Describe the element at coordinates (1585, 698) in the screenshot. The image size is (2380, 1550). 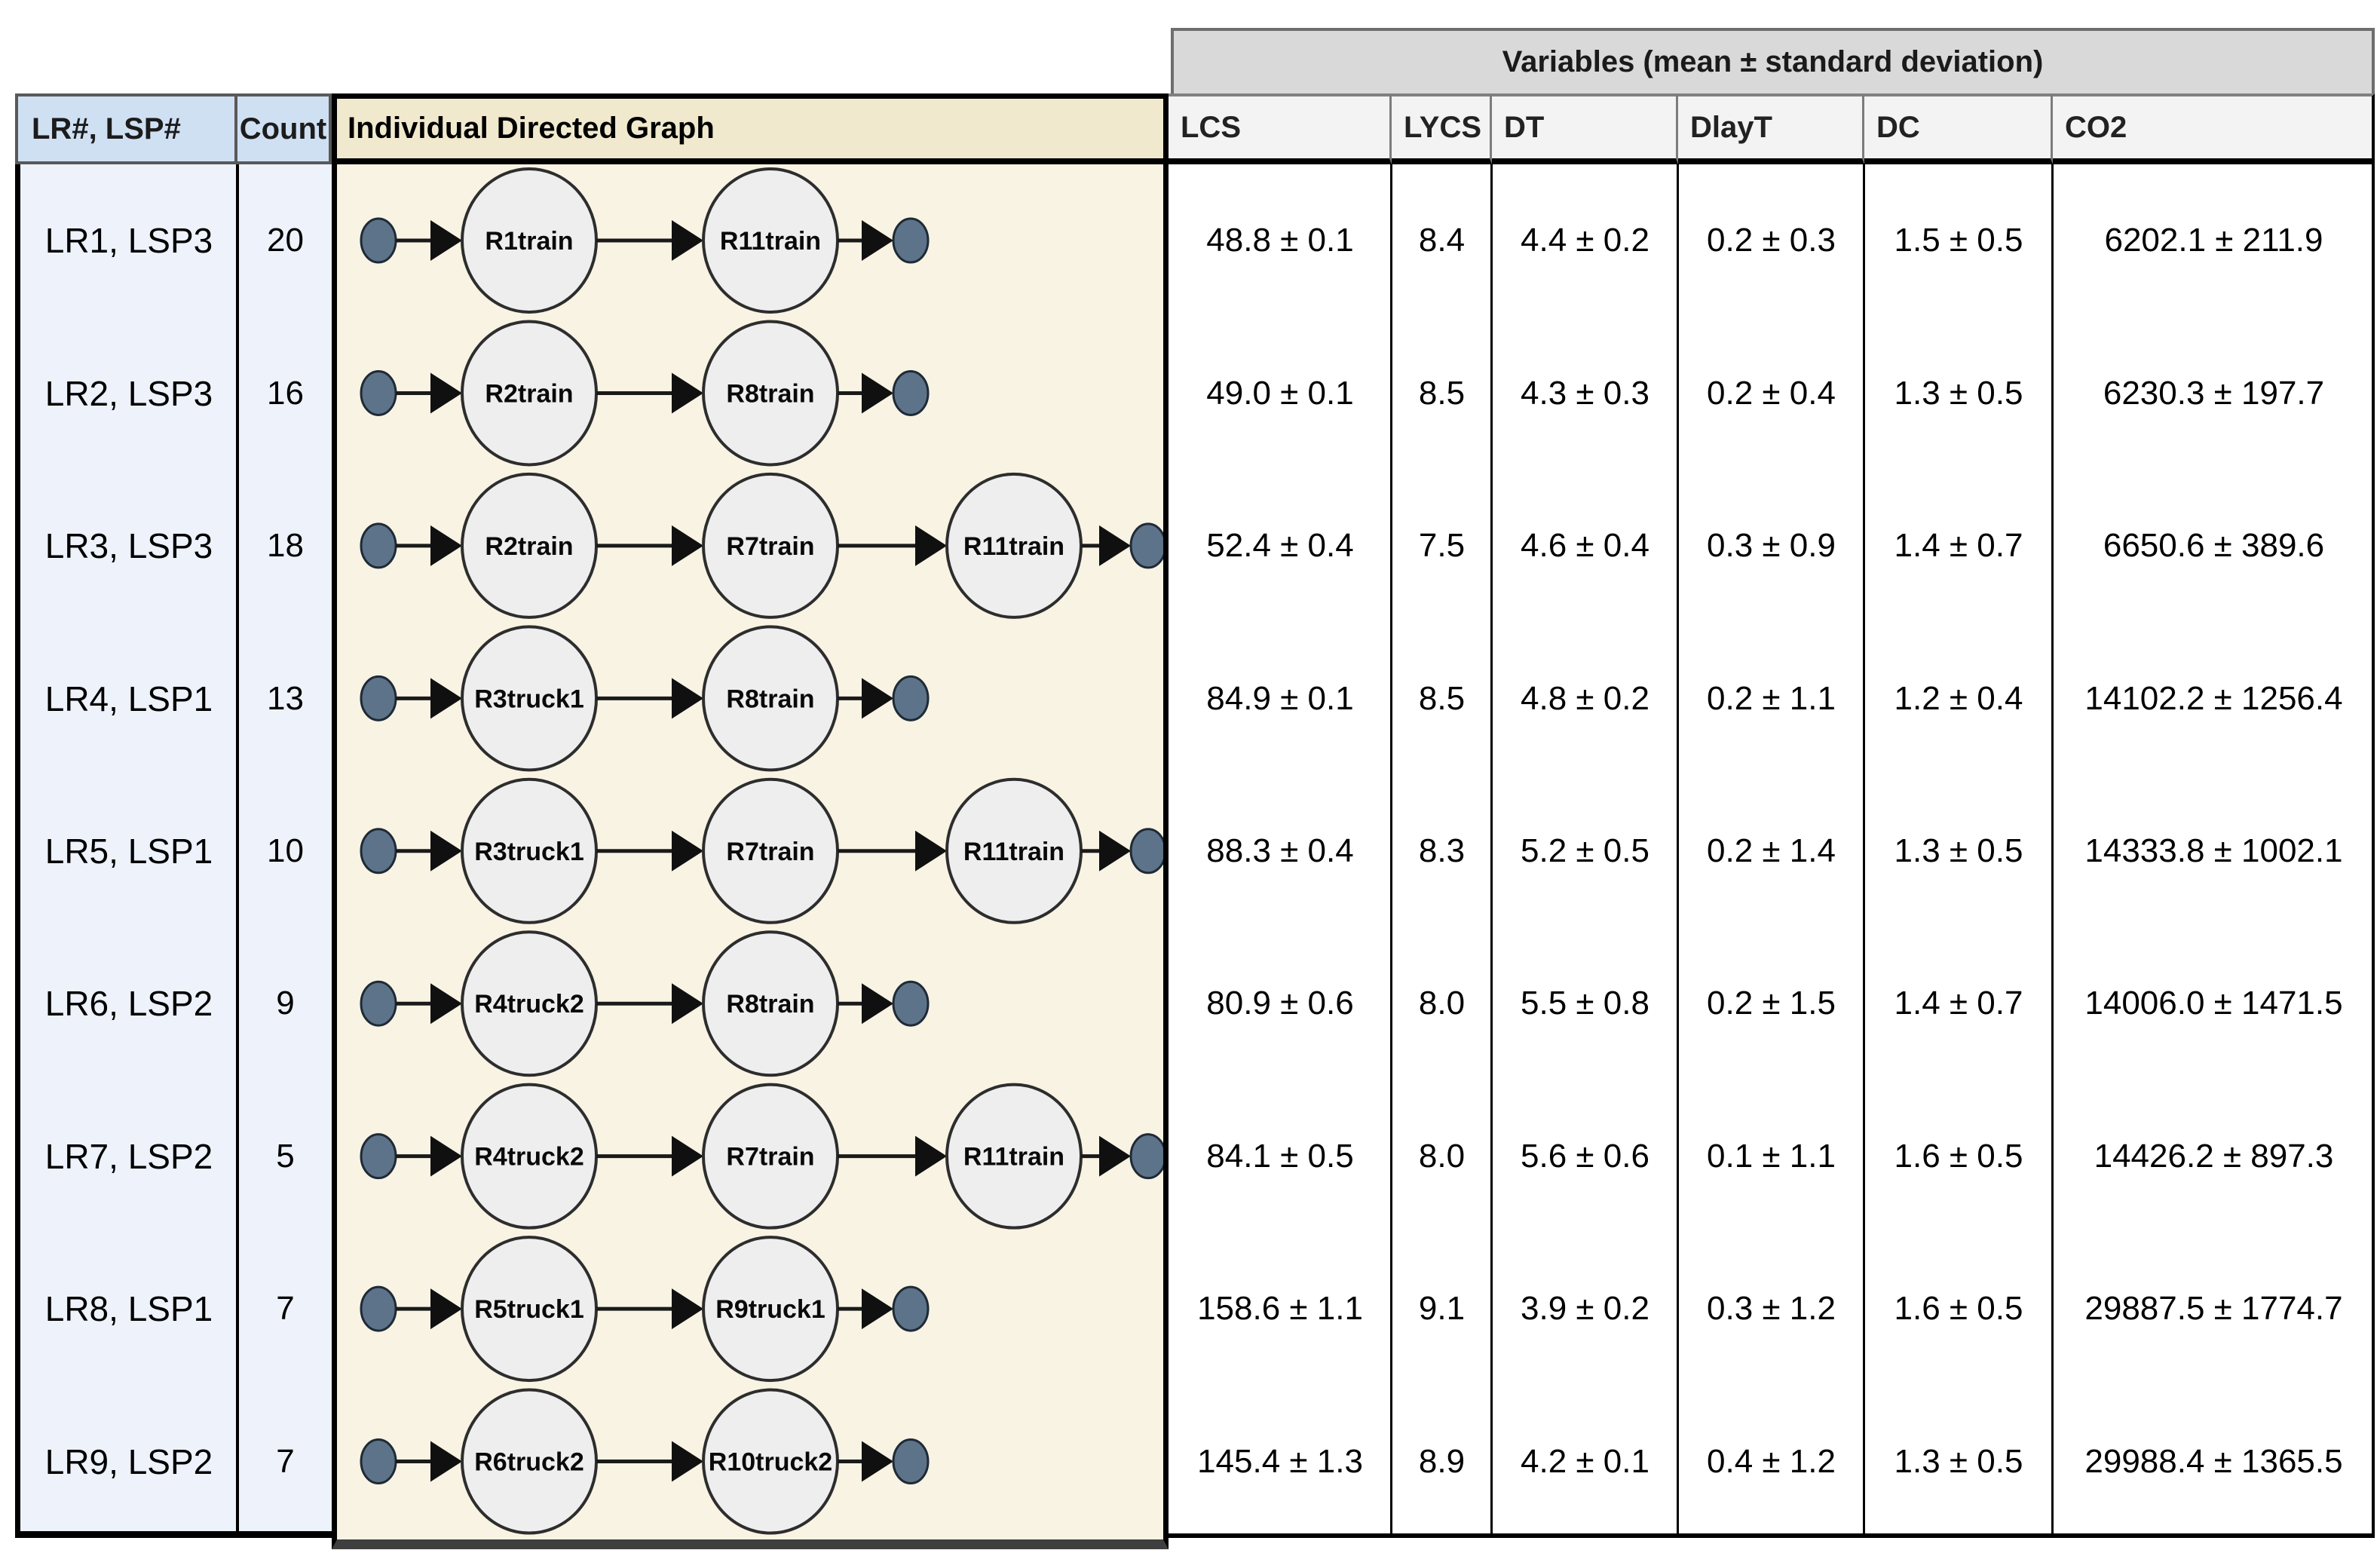
I see `value-cell-dt: 4.8 ± 0.2` at that location.